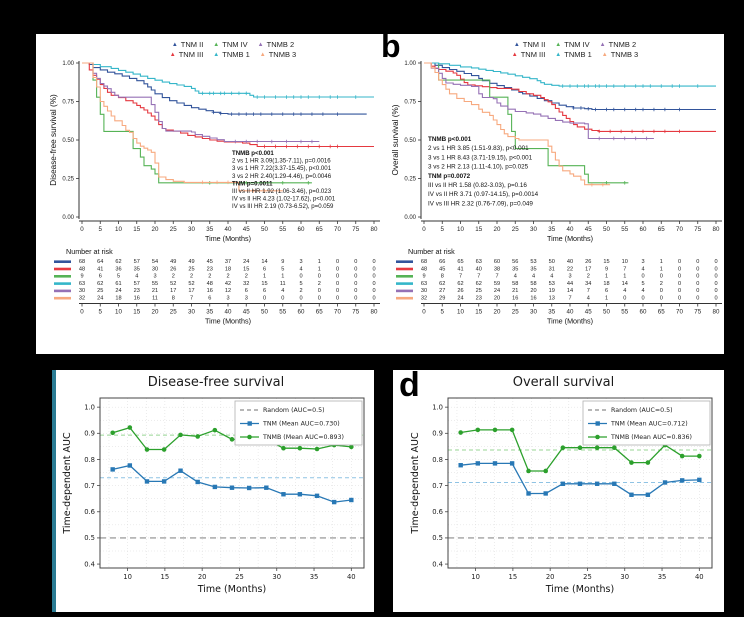  Describe the element at coordinates (137, 262) in the screenshot. I see `svg-text: 57` at that location.